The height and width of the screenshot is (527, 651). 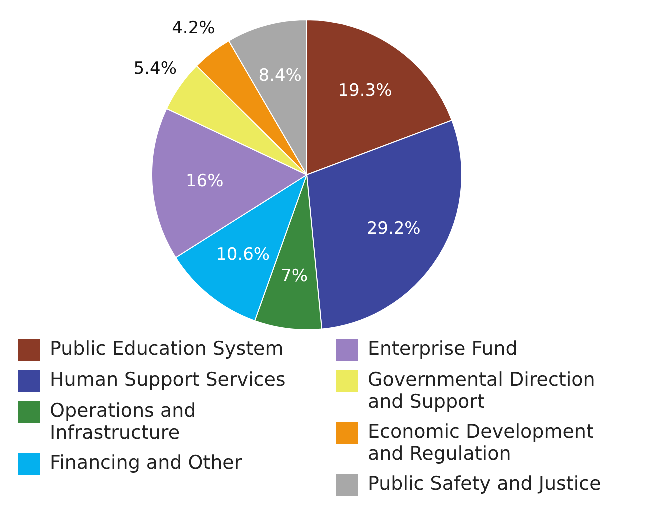 What do you see at coordinates (443, 349) in the screenshot?
I see `legend-label: Enterprise Fund` at bounding box center [443, 349].